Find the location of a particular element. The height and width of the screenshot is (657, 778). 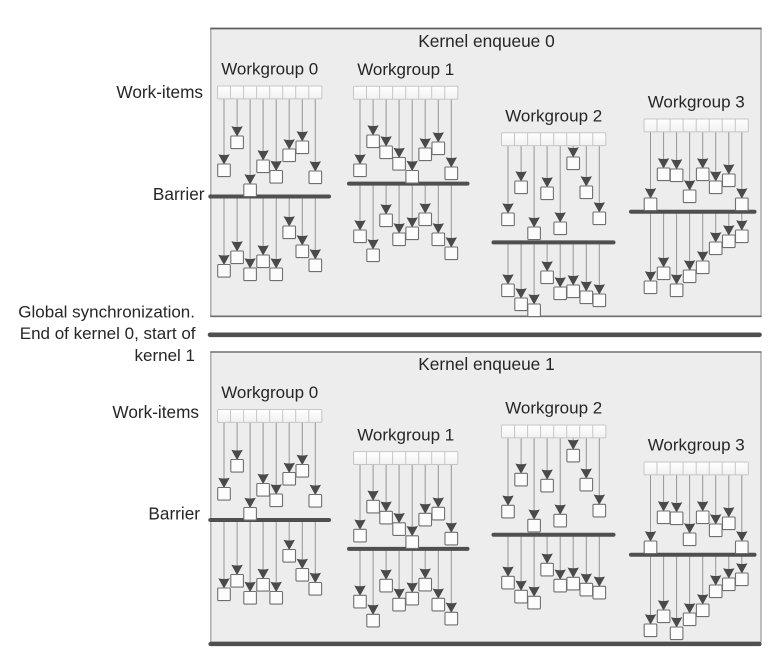

svg-text: Global synchronization. is located at coordinates (106, 312).